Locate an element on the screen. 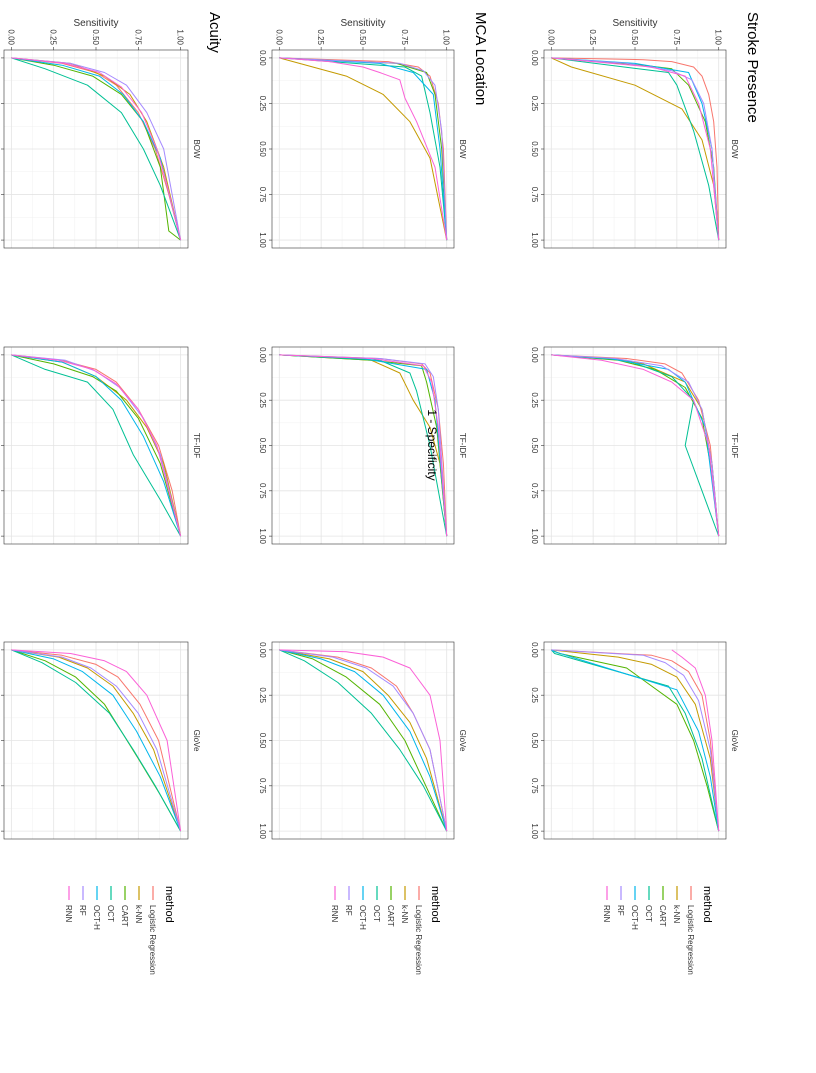 The image size is (816, 1073). panel-1-2: GloVe 0.00 0.25 0.50 0.75 1.00 is located at coordinates (362, 740).